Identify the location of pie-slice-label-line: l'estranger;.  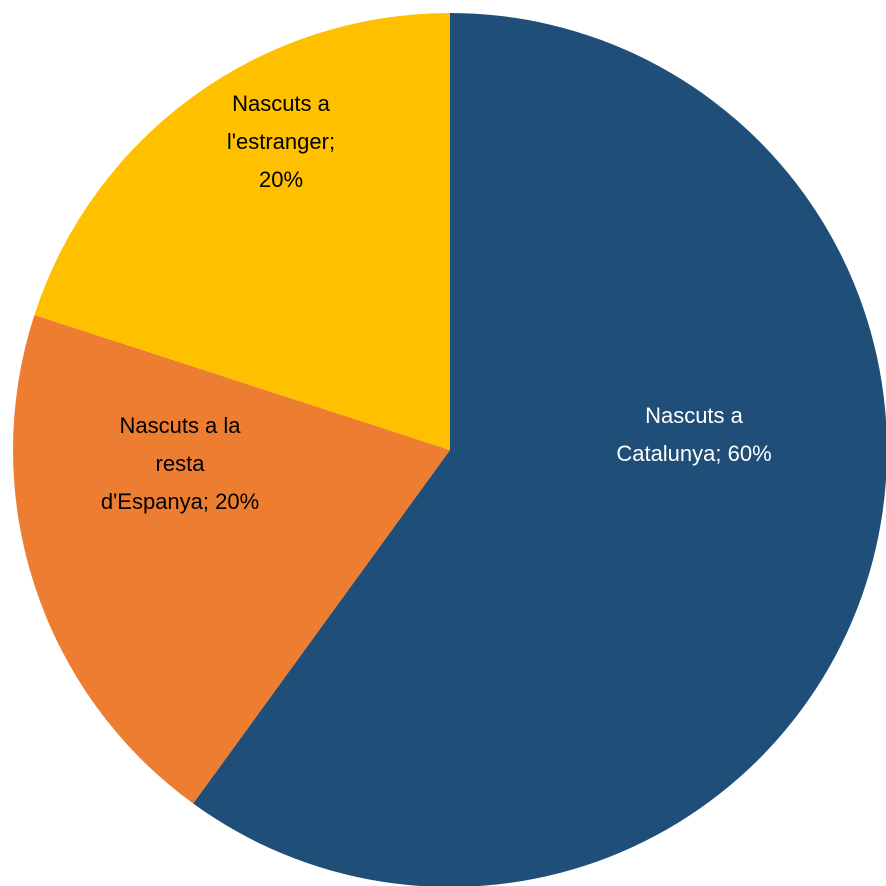
(281, 141).